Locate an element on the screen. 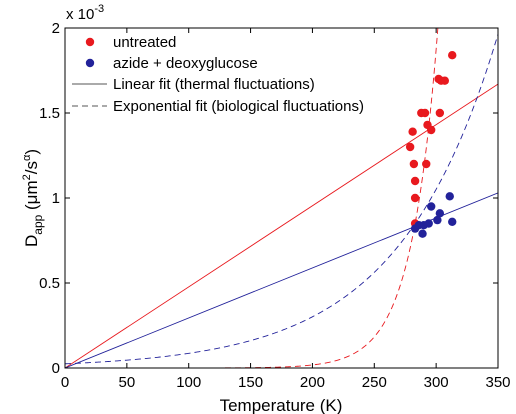 Image resolution: width=516 pixels, height=414 pixels. x-tick-label: 0 is located at coordinates (65, 382).